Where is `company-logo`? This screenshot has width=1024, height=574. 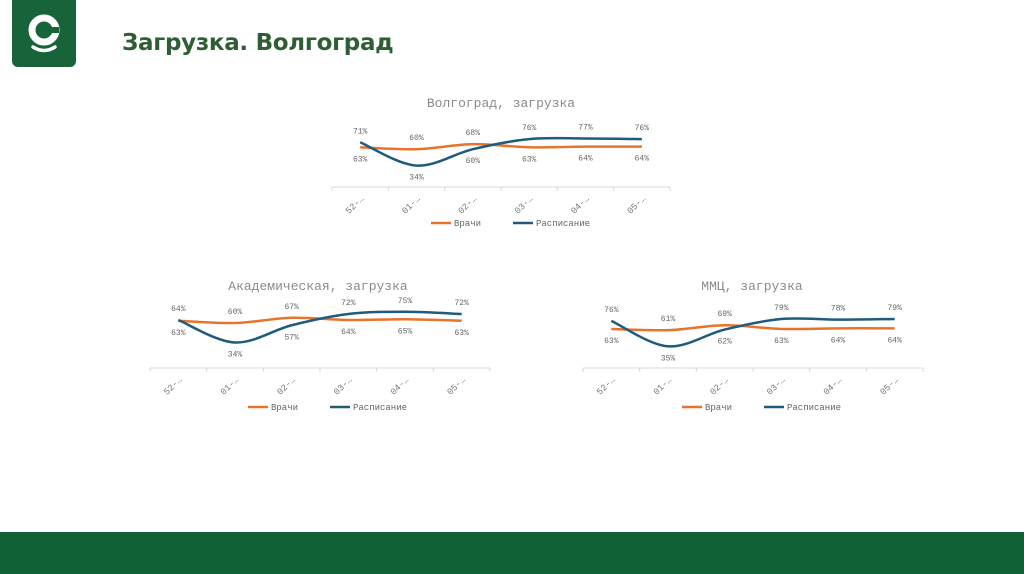 company-logo is located at coordinates (44, 33).